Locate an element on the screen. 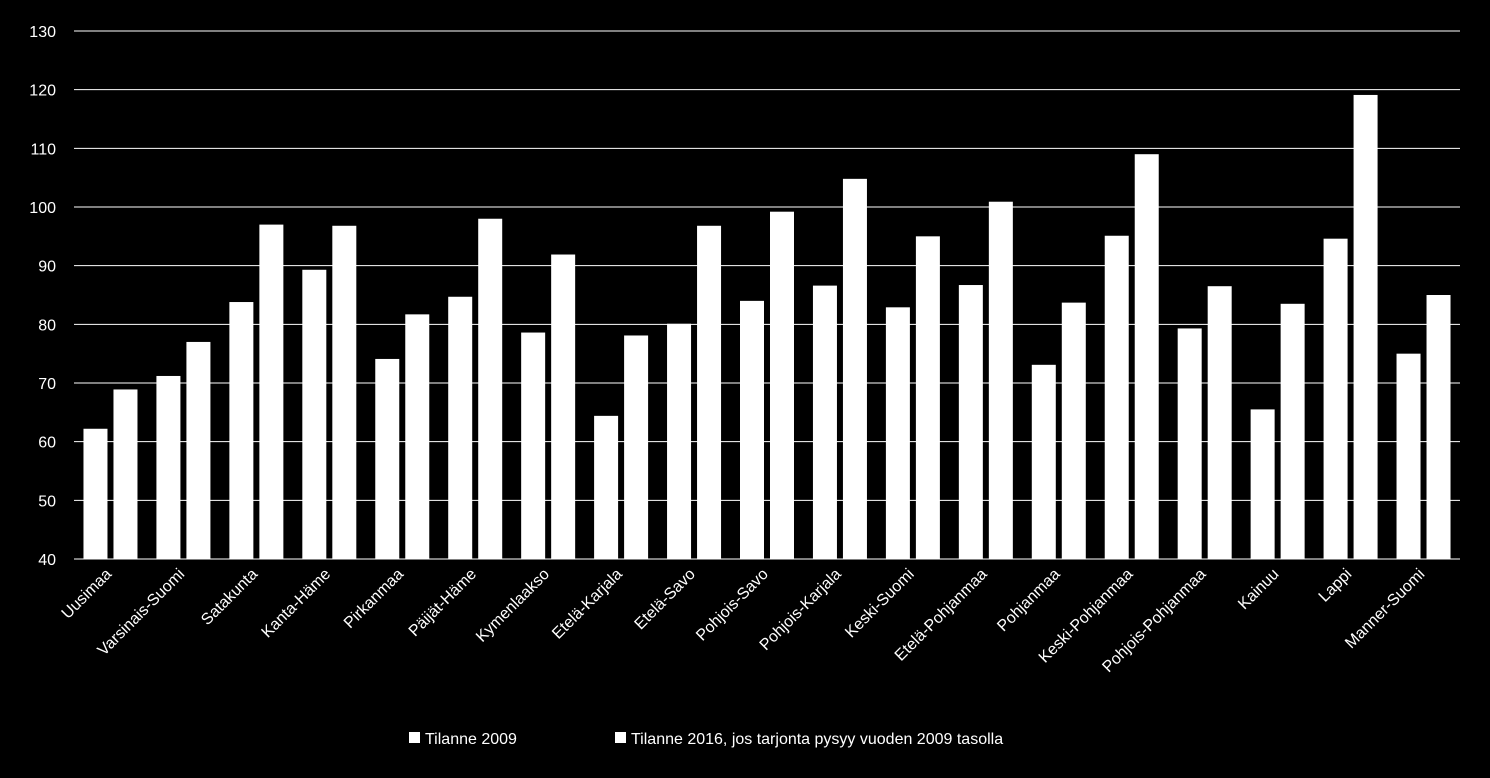 This screenshot has height=778, width=1490. x-tick-label: Uusimaa is located at coordinates (87, 594).